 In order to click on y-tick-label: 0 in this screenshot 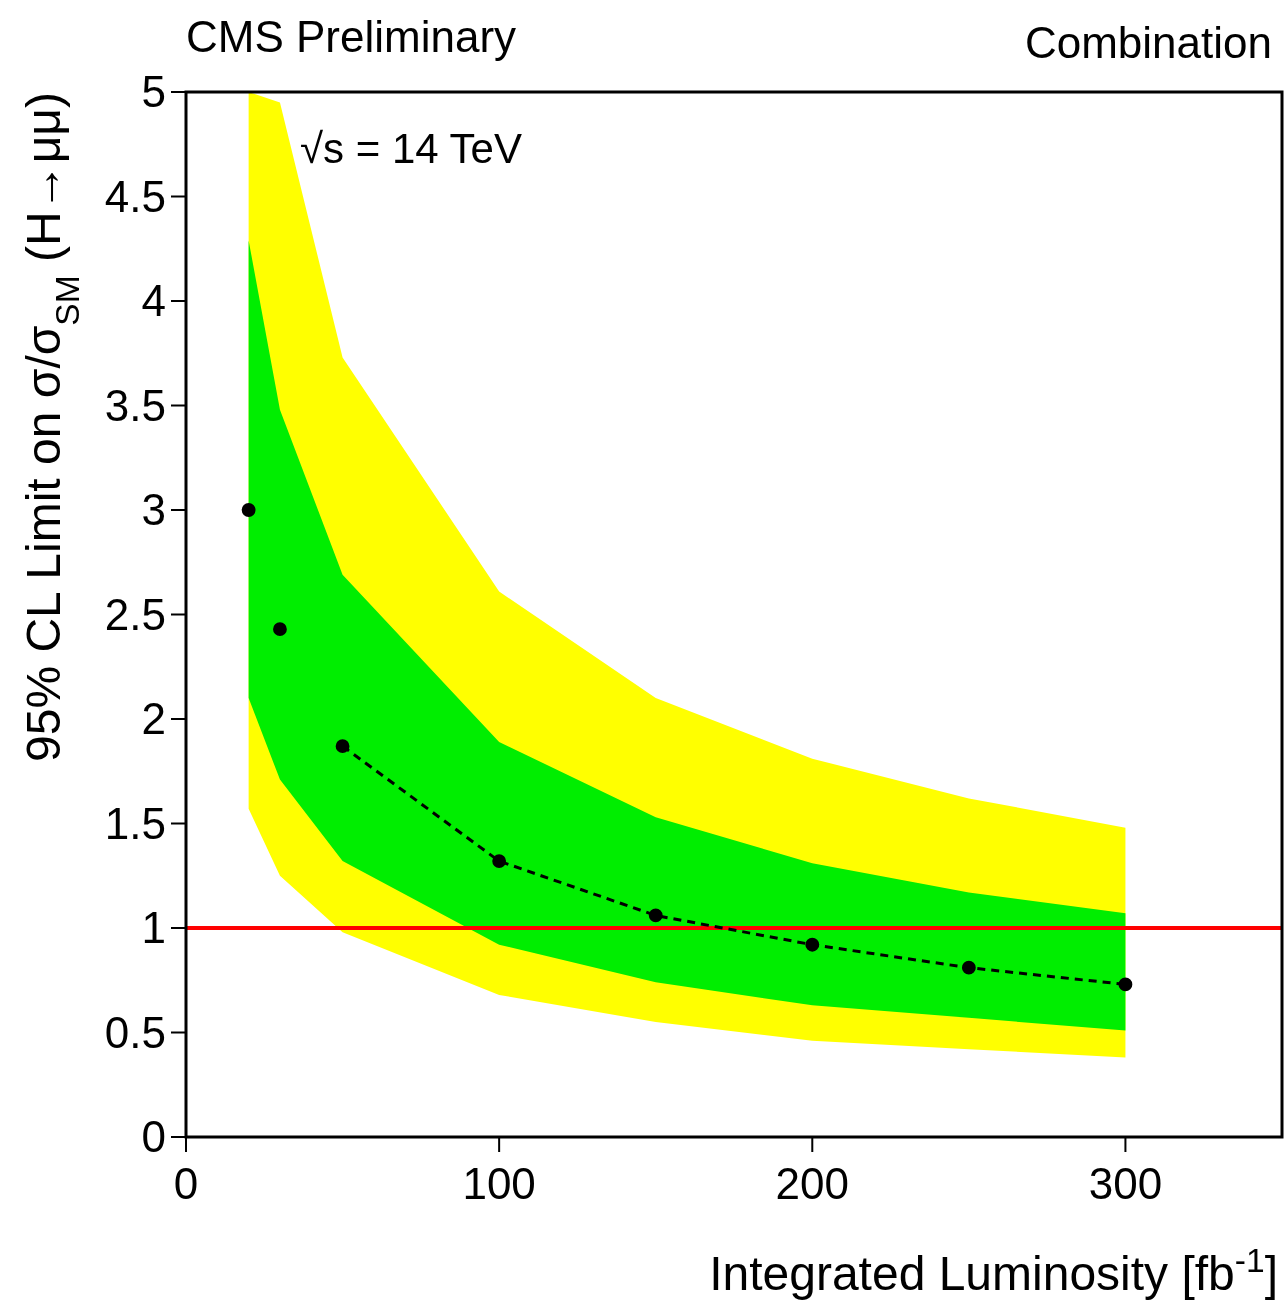, I will do `click(153, 1136)`.